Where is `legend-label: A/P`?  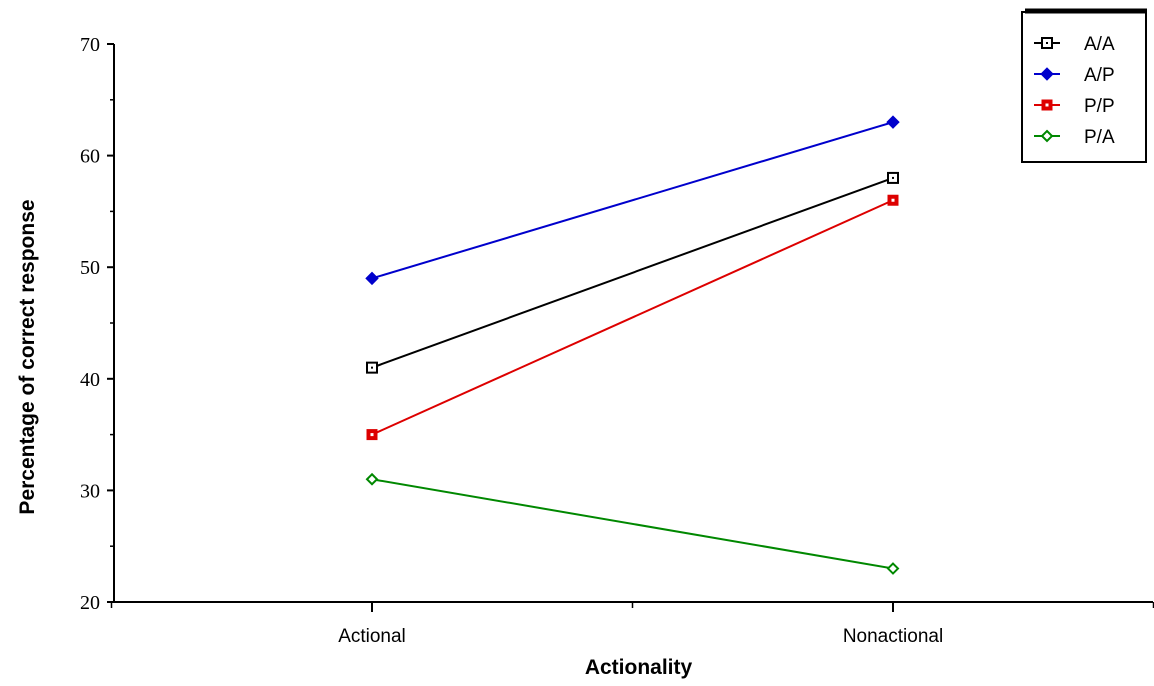
legend-label: A/P is located at coordinates (1099, 75).